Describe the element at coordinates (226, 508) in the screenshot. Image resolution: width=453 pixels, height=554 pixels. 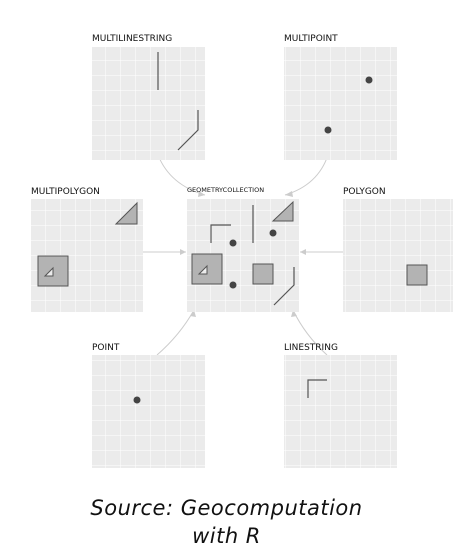
I see `caption-source: Source: Geocomputation` at that location.